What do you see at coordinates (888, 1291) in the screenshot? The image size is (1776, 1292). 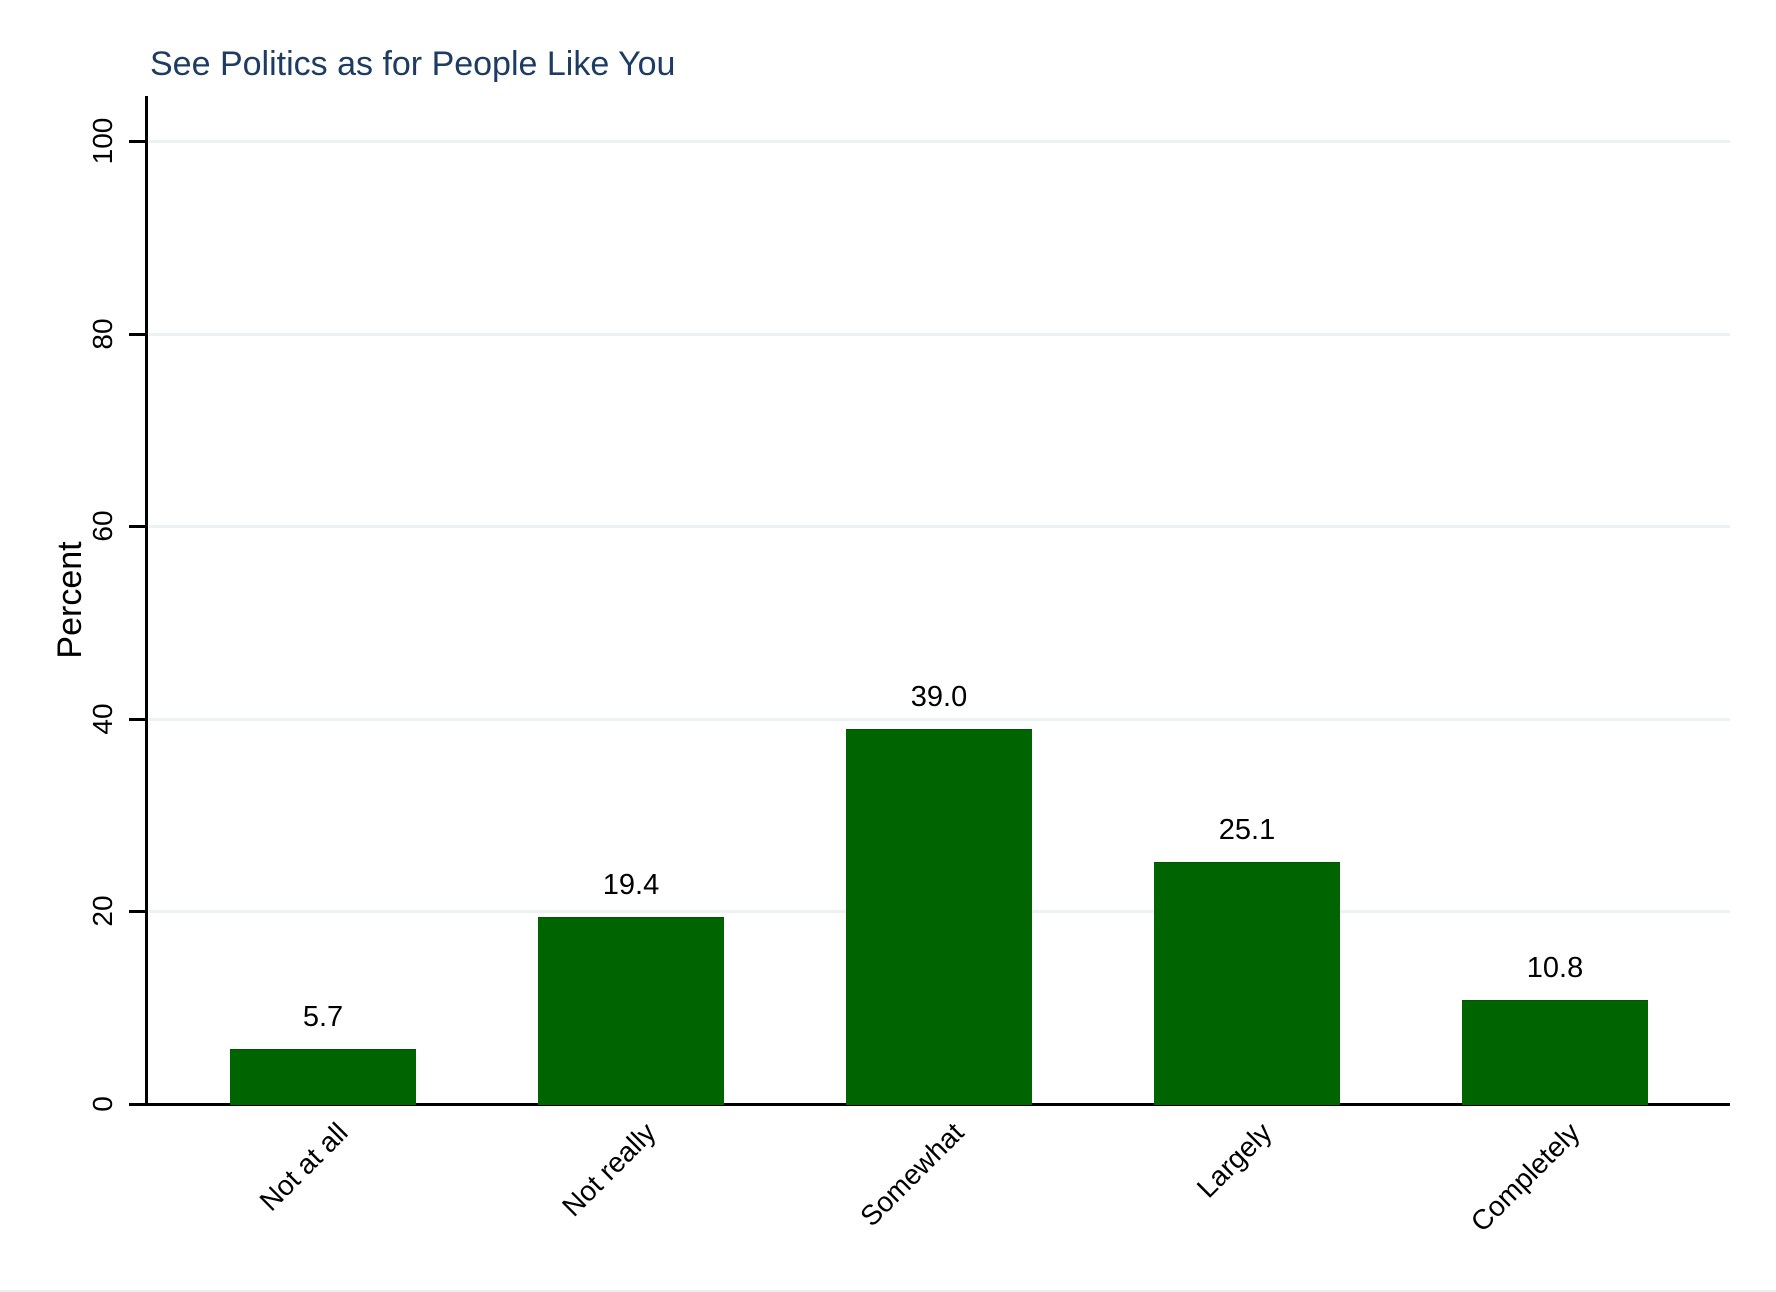 I see `window-bottom-edge` at bounding box center [888, 1291].